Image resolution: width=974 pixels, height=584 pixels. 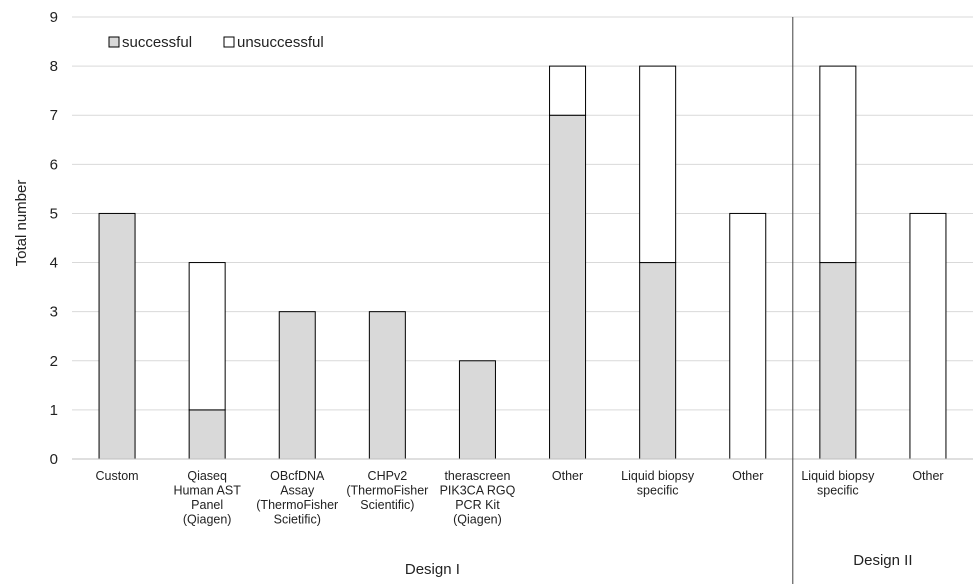 I want to click on x-category-label-line: Qiaseq, so click(x=207, y=476).